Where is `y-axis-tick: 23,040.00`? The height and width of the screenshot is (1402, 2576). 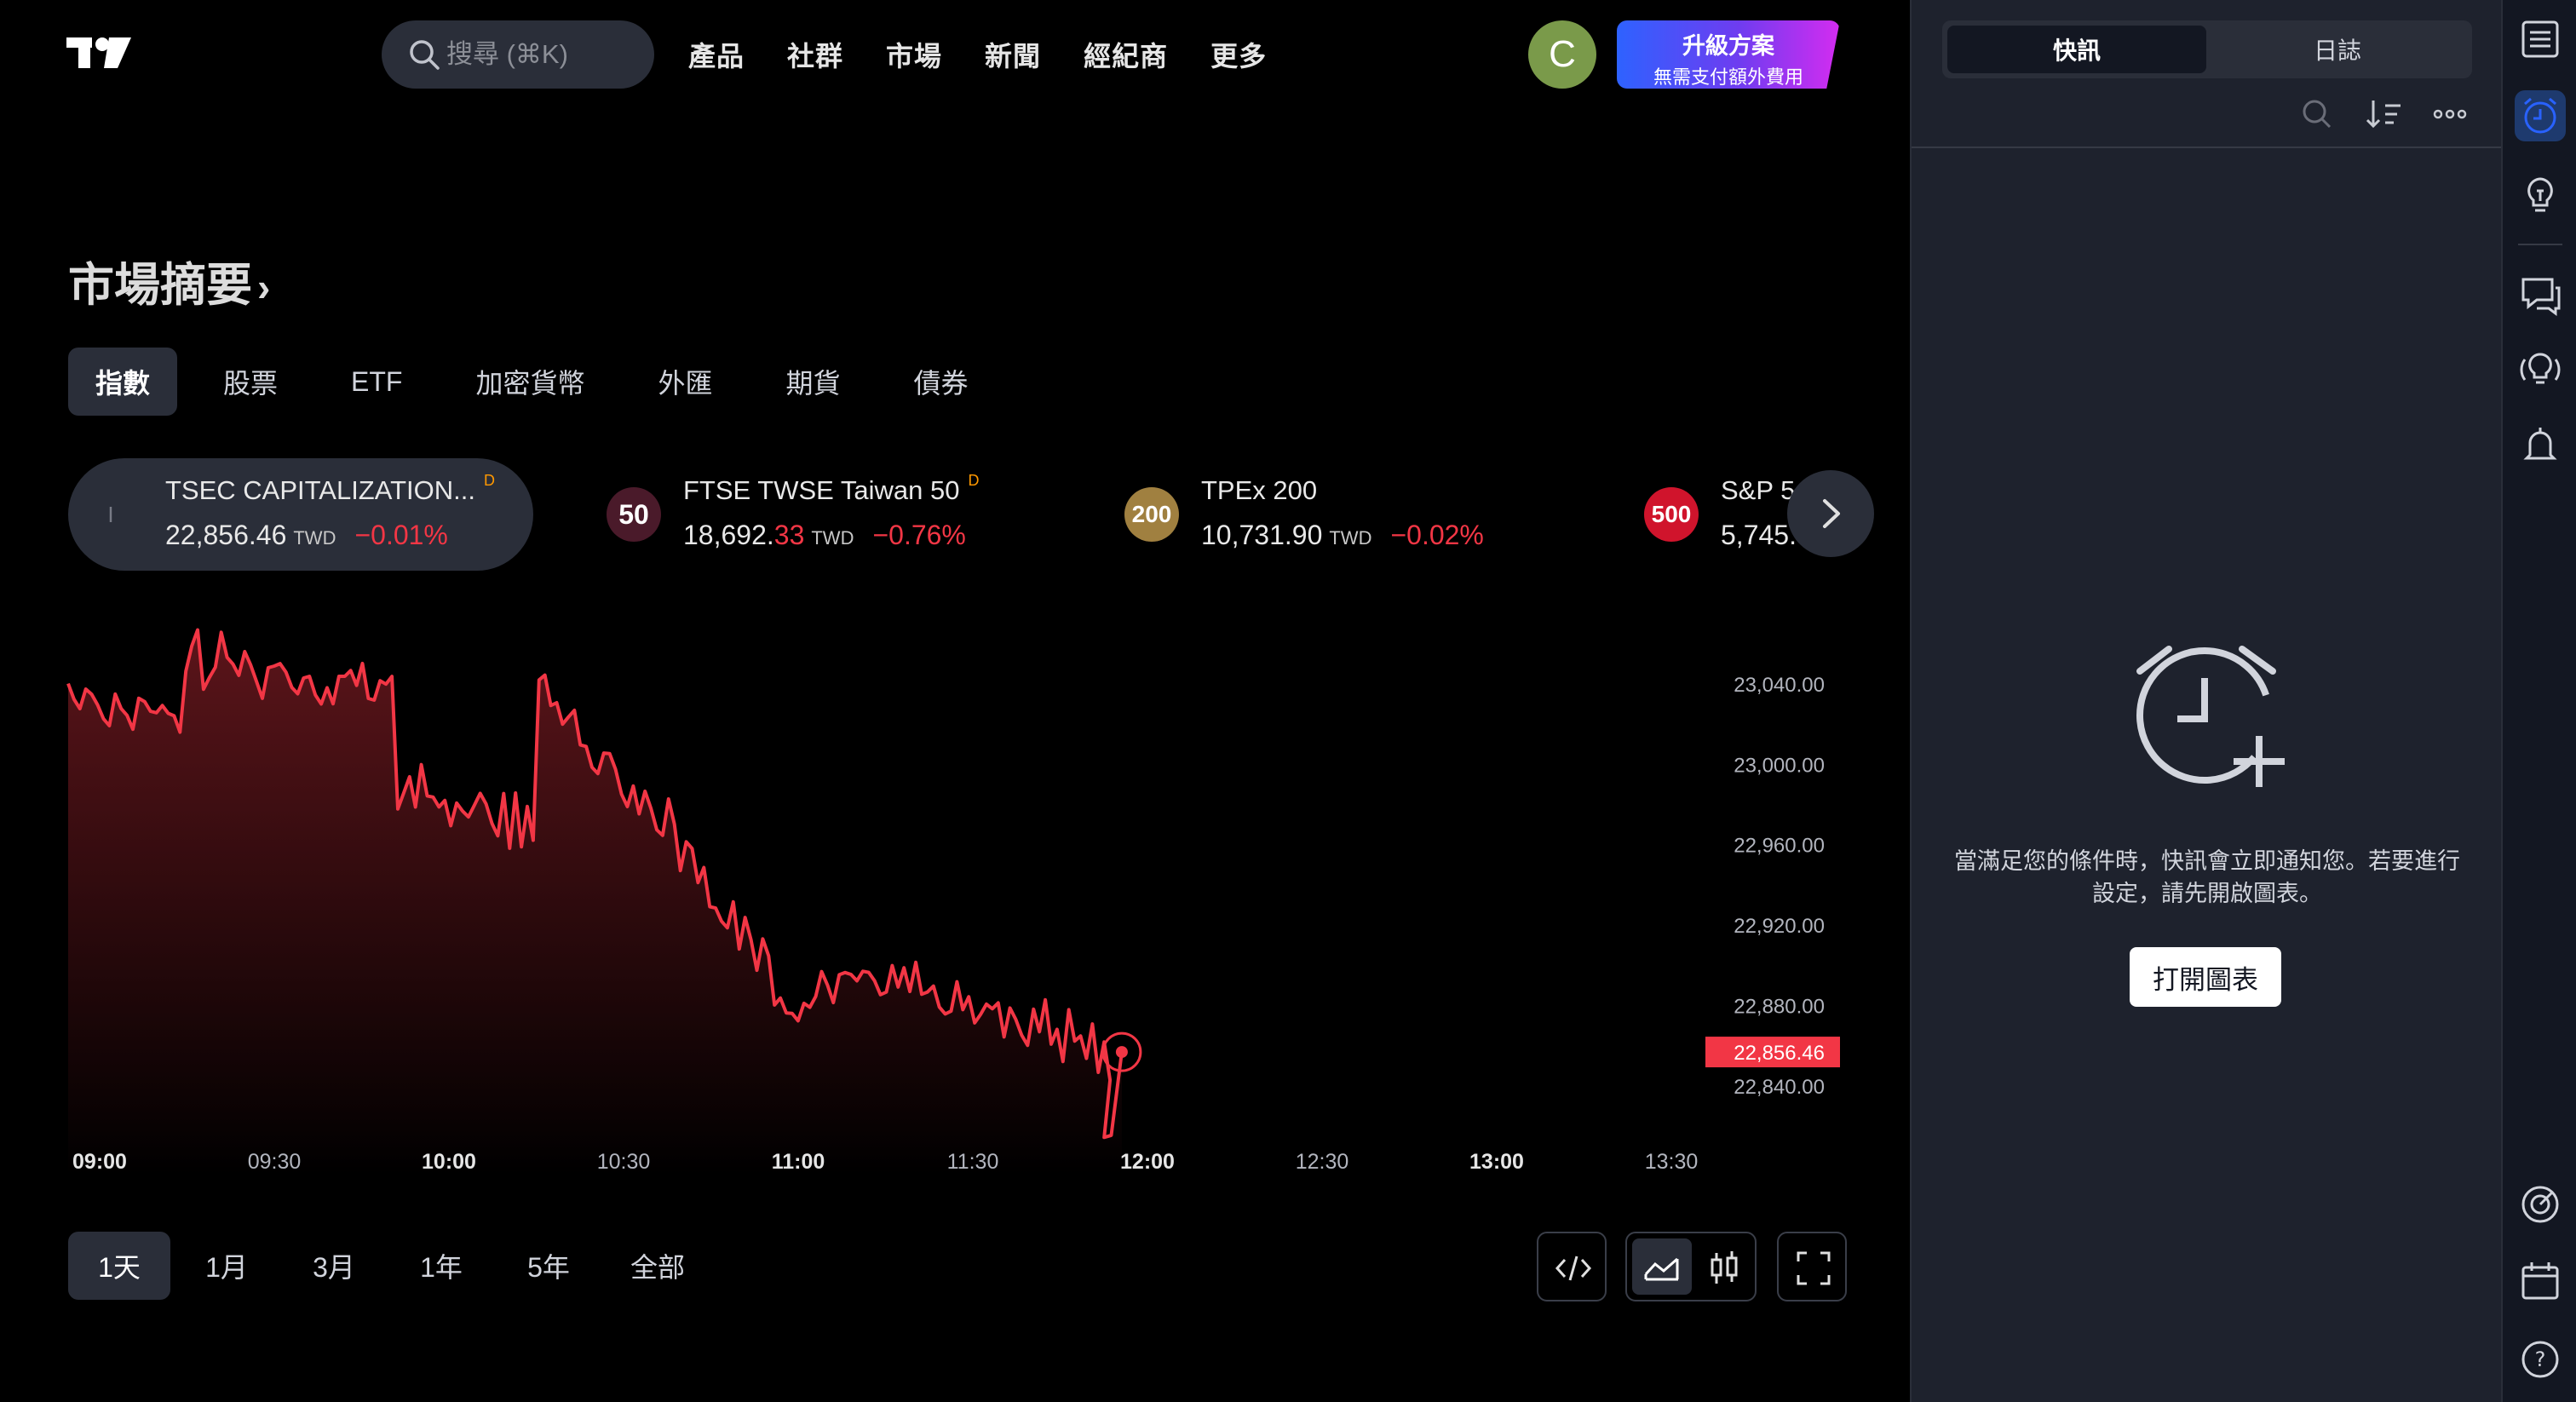
y-axis-tick: 23,040.00 is located at coordinates (1780, 685).